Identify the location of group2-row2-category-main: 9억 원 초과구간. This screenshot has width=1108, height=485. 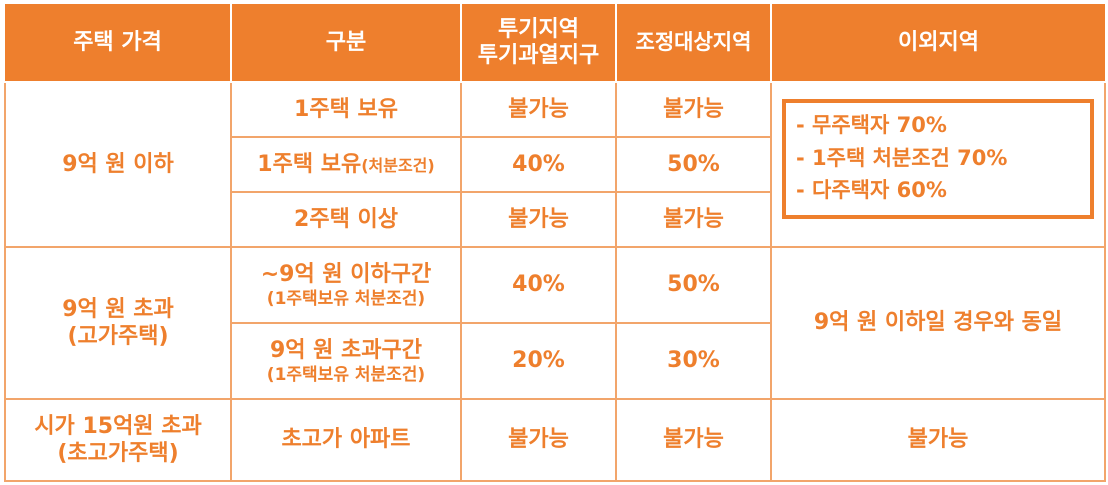
(346, 351).